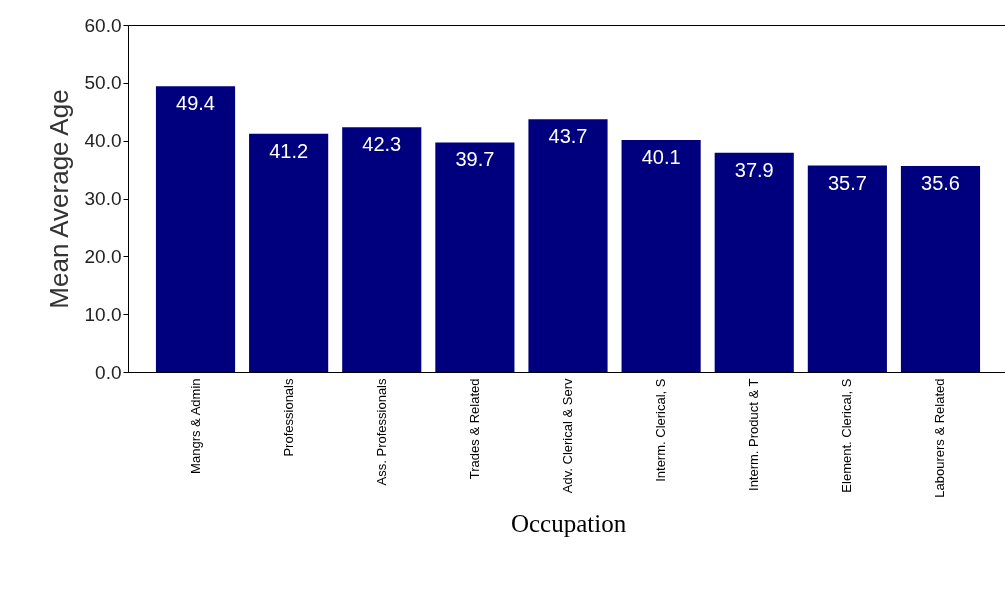  What do you see at coordinates (58, 199) in the screenshot?
I see `y-axis-title: Mean Average Age` at bounding box center [58, 199].